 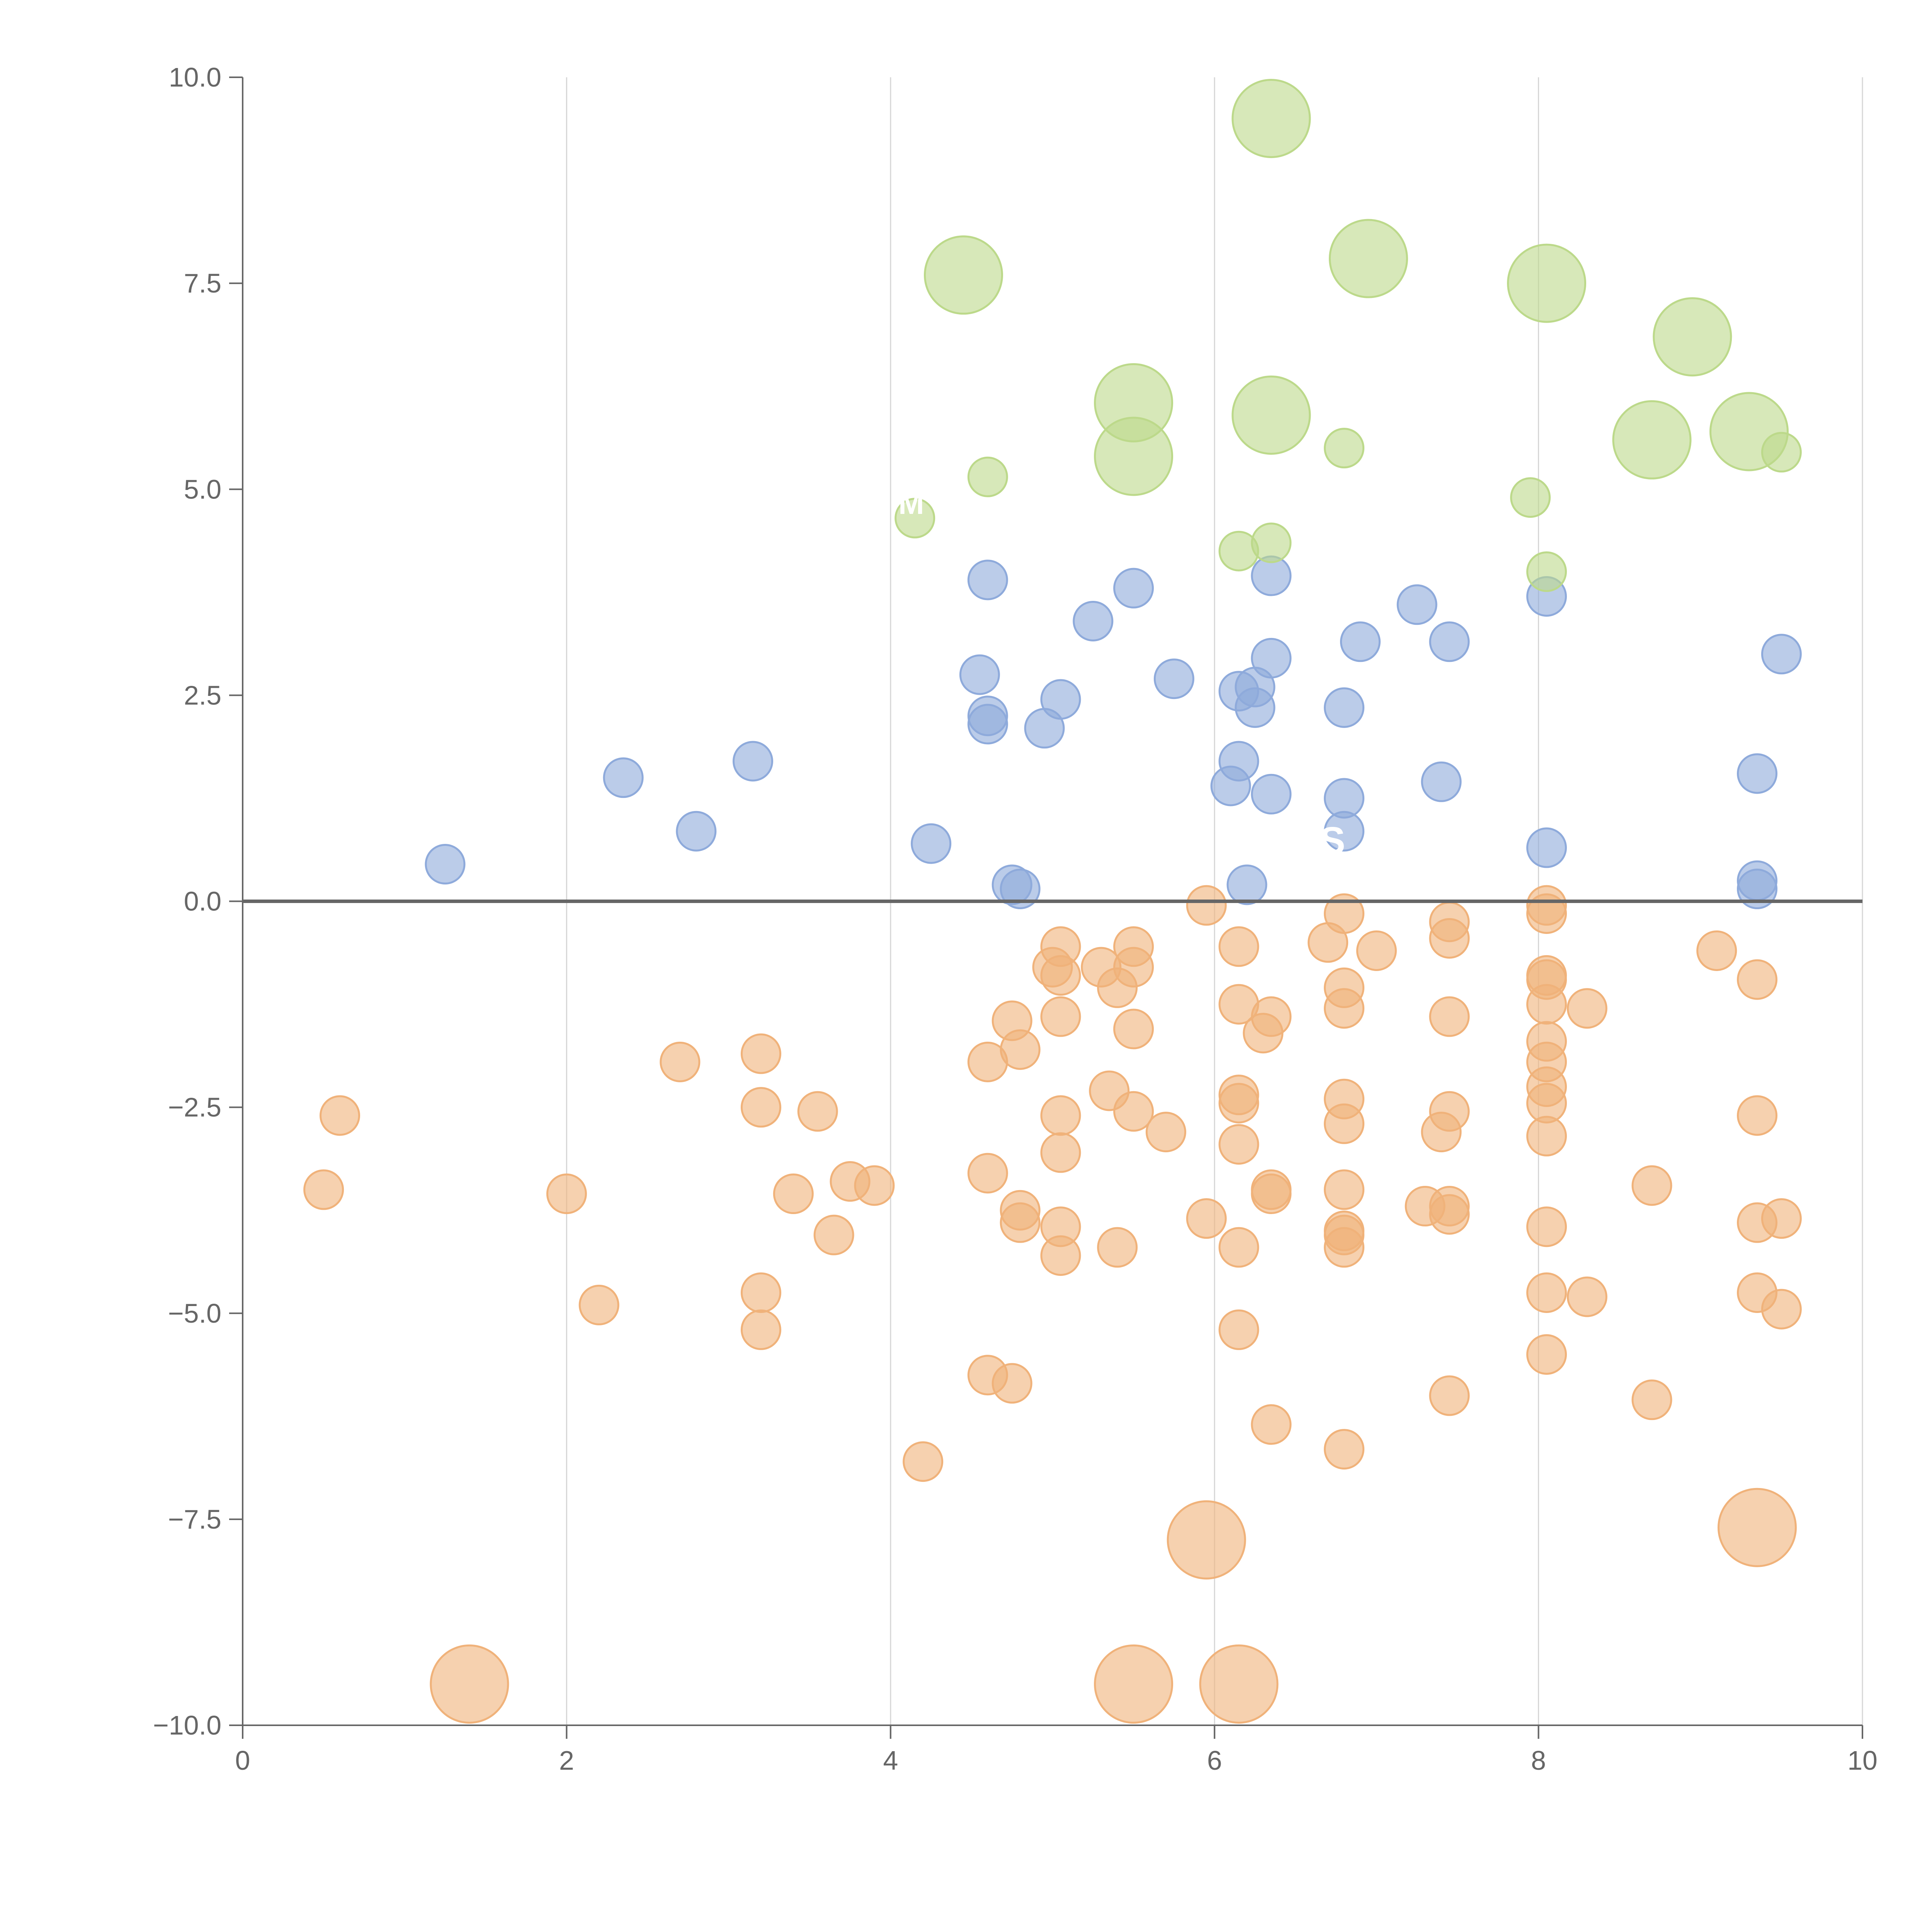 What do you see at coordinates (202, 695) in the screenshot?
I see `y-tick-label: 2.5` at bounding box center [202, 695].